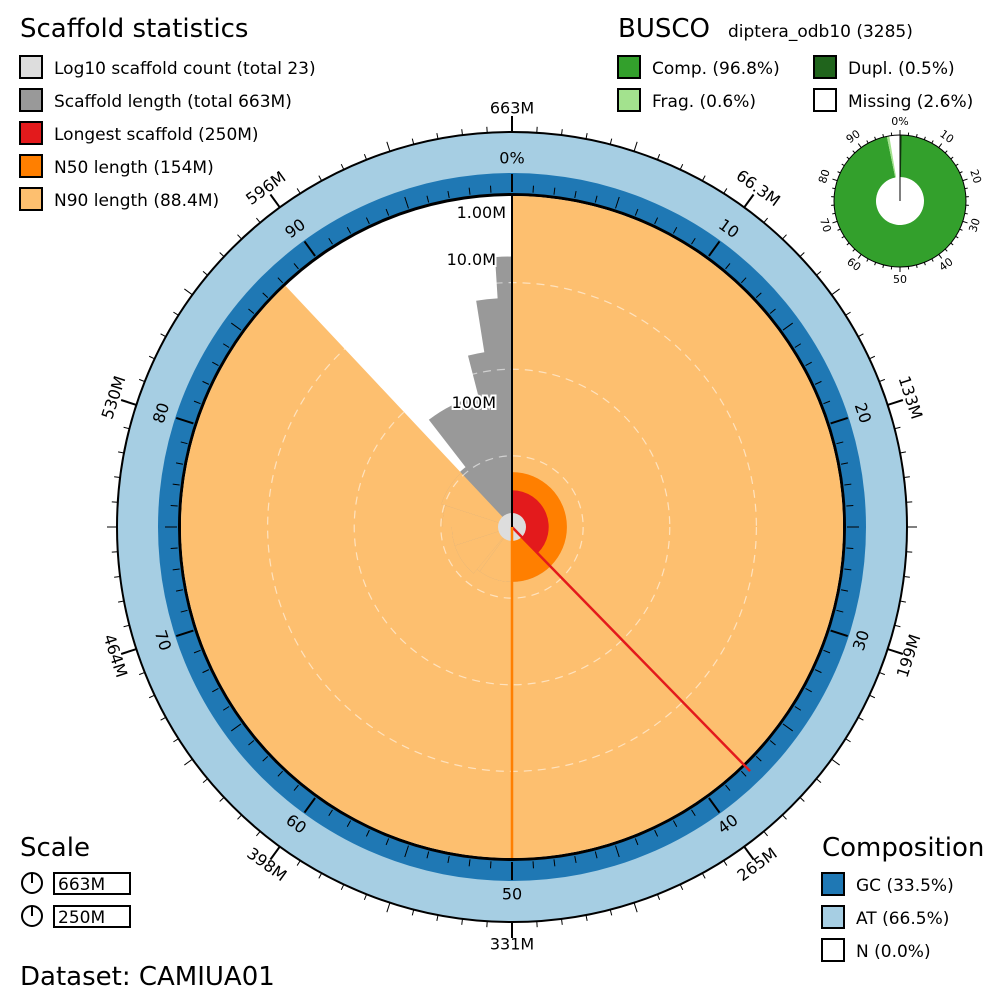 The image size is (1000, 1003). I want to click on dataset-label: Dataset: CAMIUA01, so click(147, 977).